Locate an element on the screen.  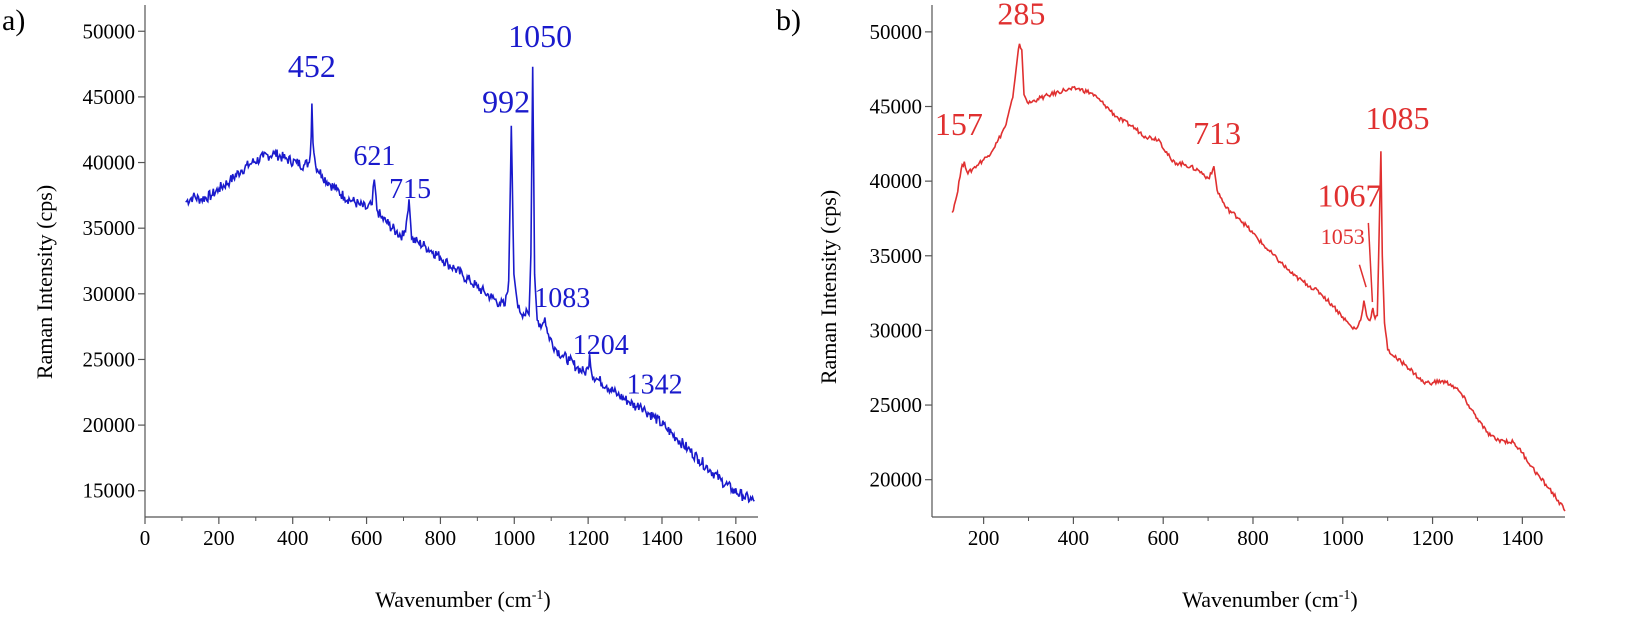
panel-b-x-tick-label: 1000 is located at coordinates (1343, 538).